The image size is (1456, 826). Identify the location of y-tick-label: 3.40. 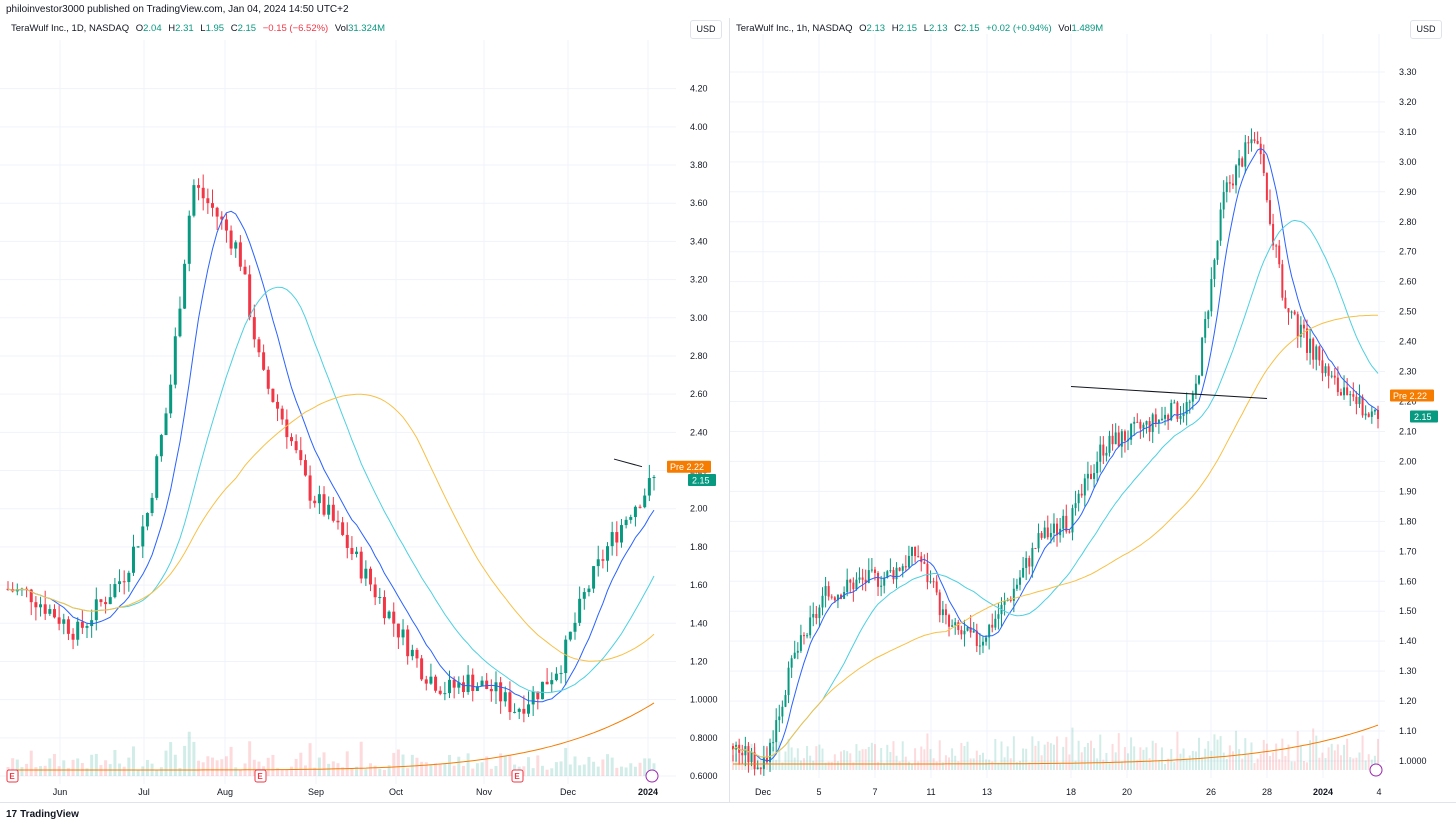
(699, 241).